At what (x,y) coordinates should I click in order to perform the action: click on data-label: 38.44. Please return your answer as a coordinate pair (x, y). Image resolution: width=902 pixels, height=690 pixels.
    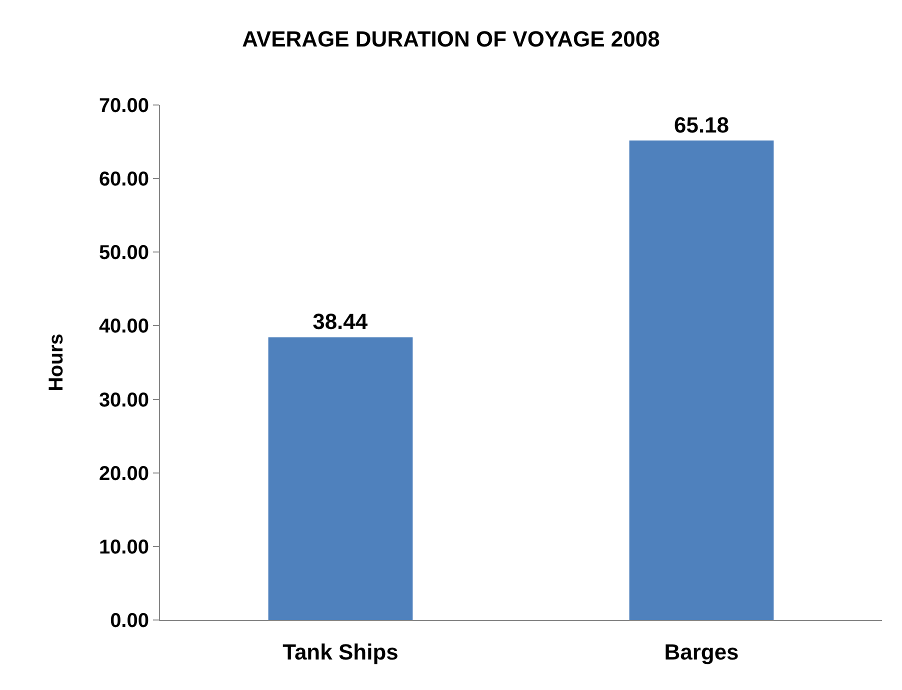
    Looking at the image, I should click on (340, 321).